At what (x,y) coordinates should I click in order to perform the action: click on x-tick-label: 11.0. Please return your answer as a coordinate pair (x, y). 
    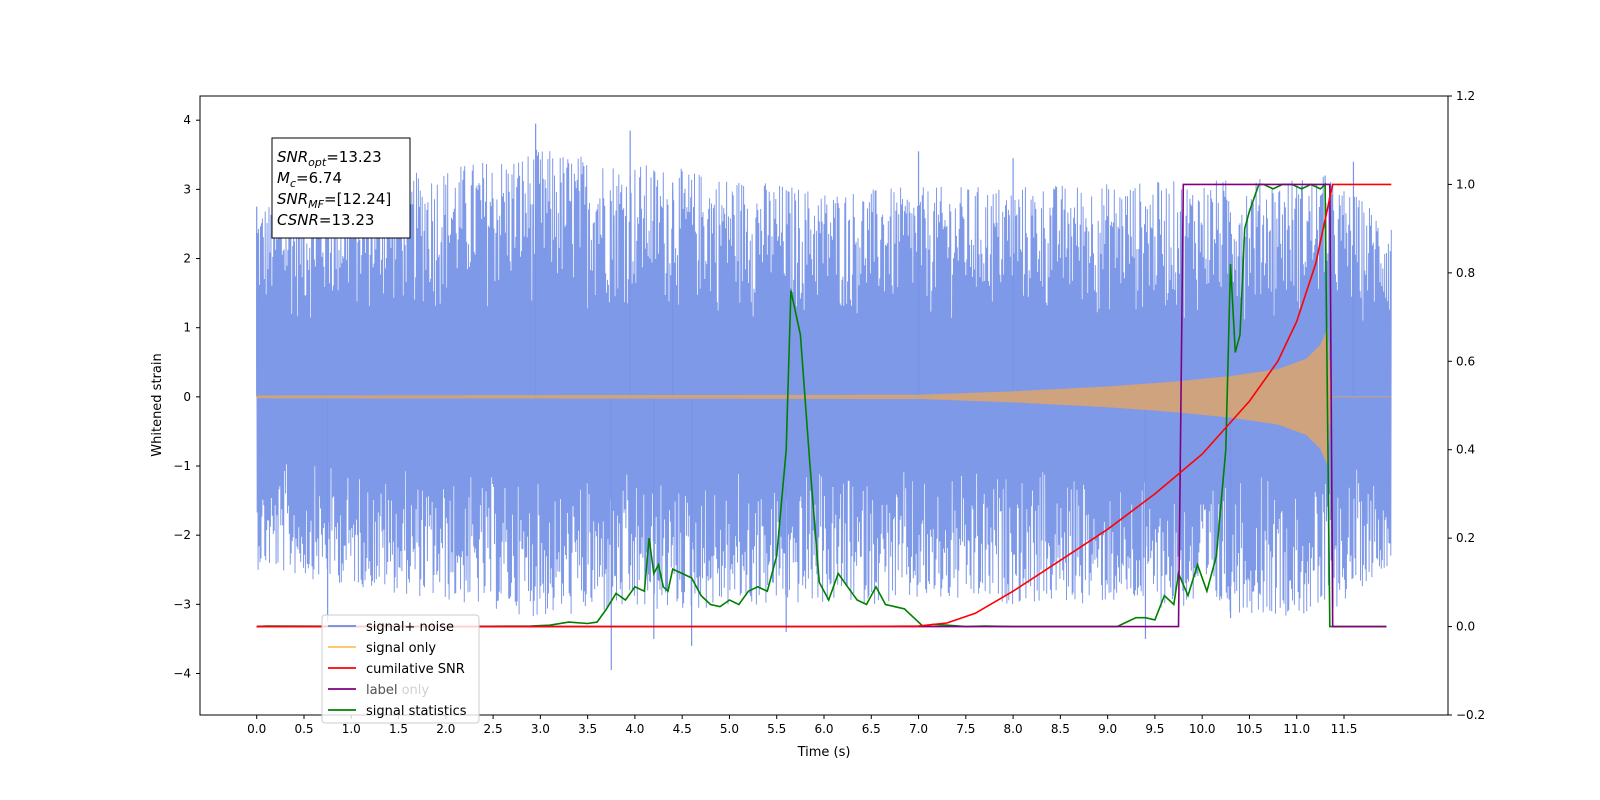
    Looking at the image, I should click on (1296, 729).